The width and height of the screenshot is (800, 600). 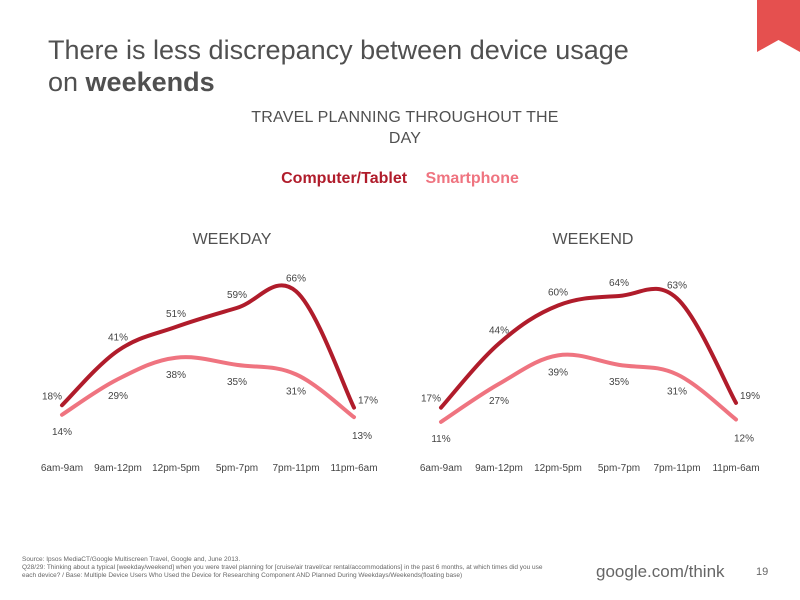 I want to click on panel-title: WEEKEND, so click(x=593, y=239).